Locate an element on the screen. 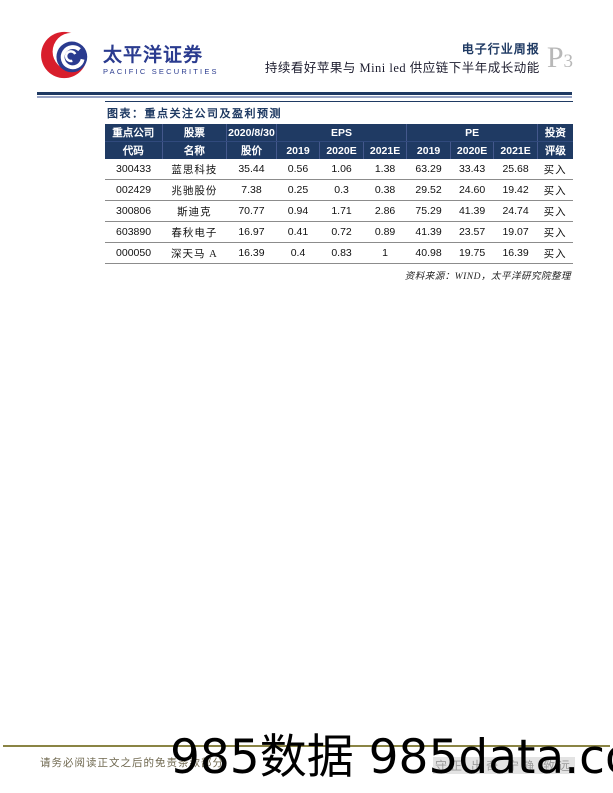  page-number-prefix: P is located at coordinates (555, 57).